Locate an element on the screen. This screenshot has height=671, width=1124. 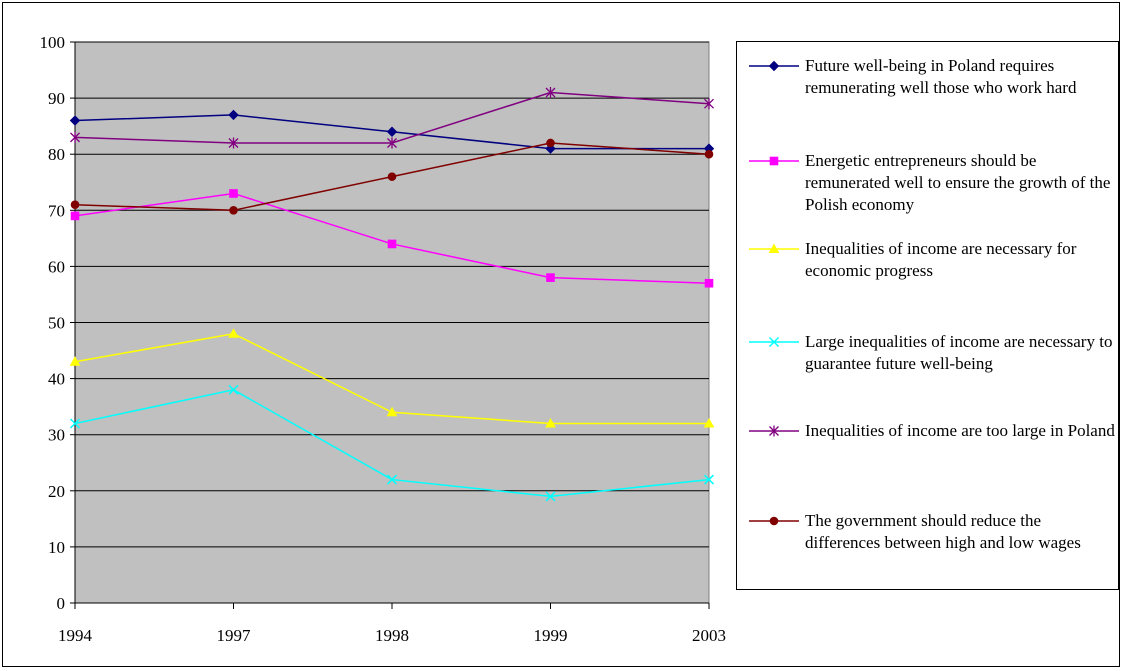
y-tick-label: 30 is located at coordinates (56, 435).